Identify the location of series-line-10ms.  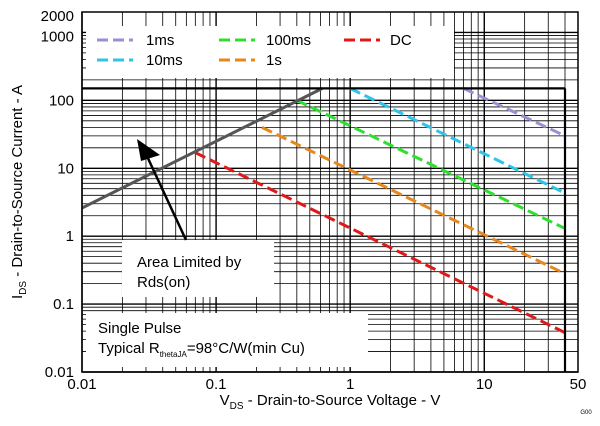
(457, 141).